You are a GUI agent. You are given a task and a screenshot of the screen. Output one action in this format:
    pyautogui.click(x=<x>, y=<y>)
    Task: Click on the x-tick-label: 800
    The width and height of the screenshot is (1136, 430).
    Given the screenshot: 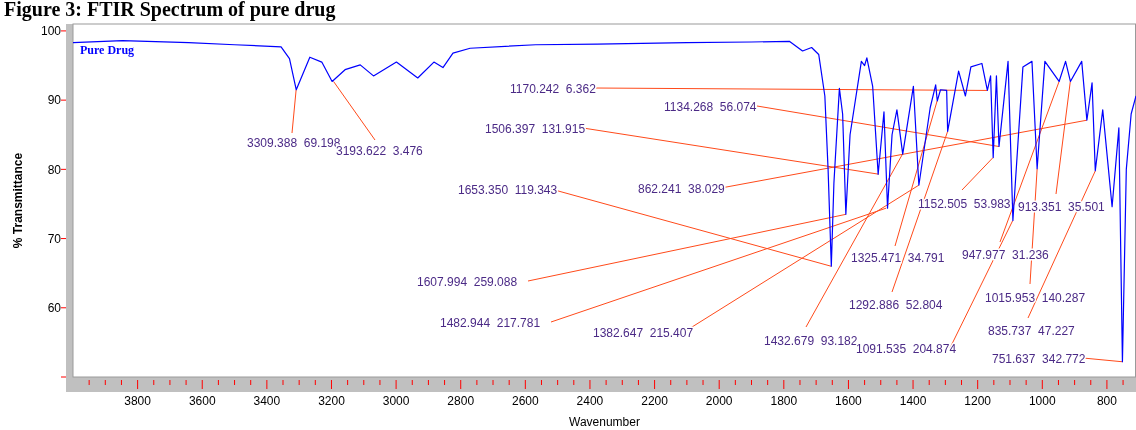 What is the action you would take?
    pyautogui.click(x=1107, y=401)
    